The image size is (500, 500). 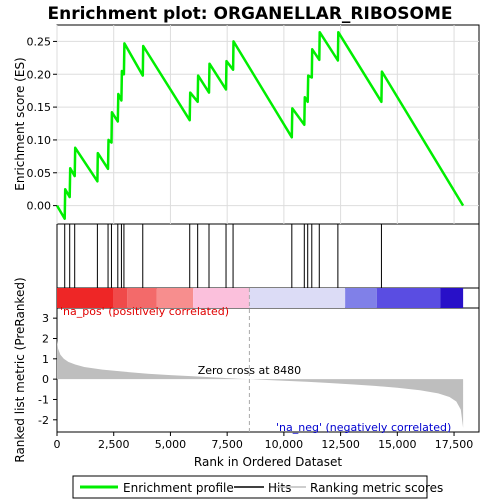 I want to click on metric-axis: 3 2 1 0 -1 -2, so click(x=47, y=369).